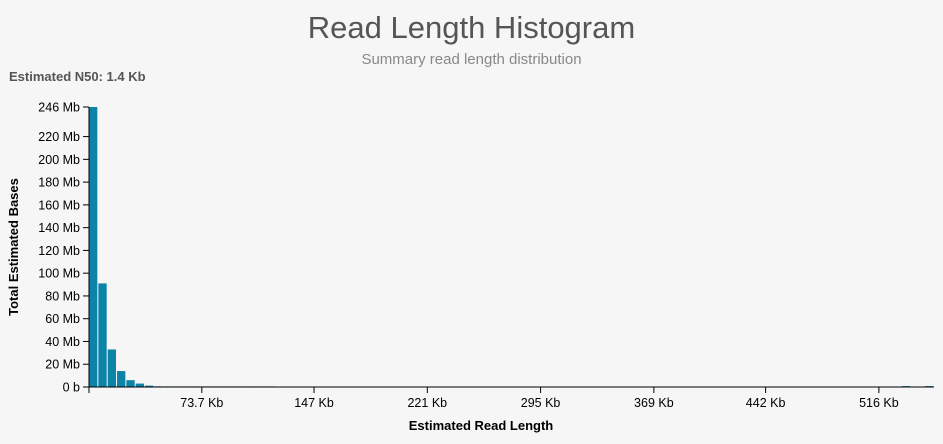  I want to click on y-tick-label: 200 Mb, so click(59, 160).